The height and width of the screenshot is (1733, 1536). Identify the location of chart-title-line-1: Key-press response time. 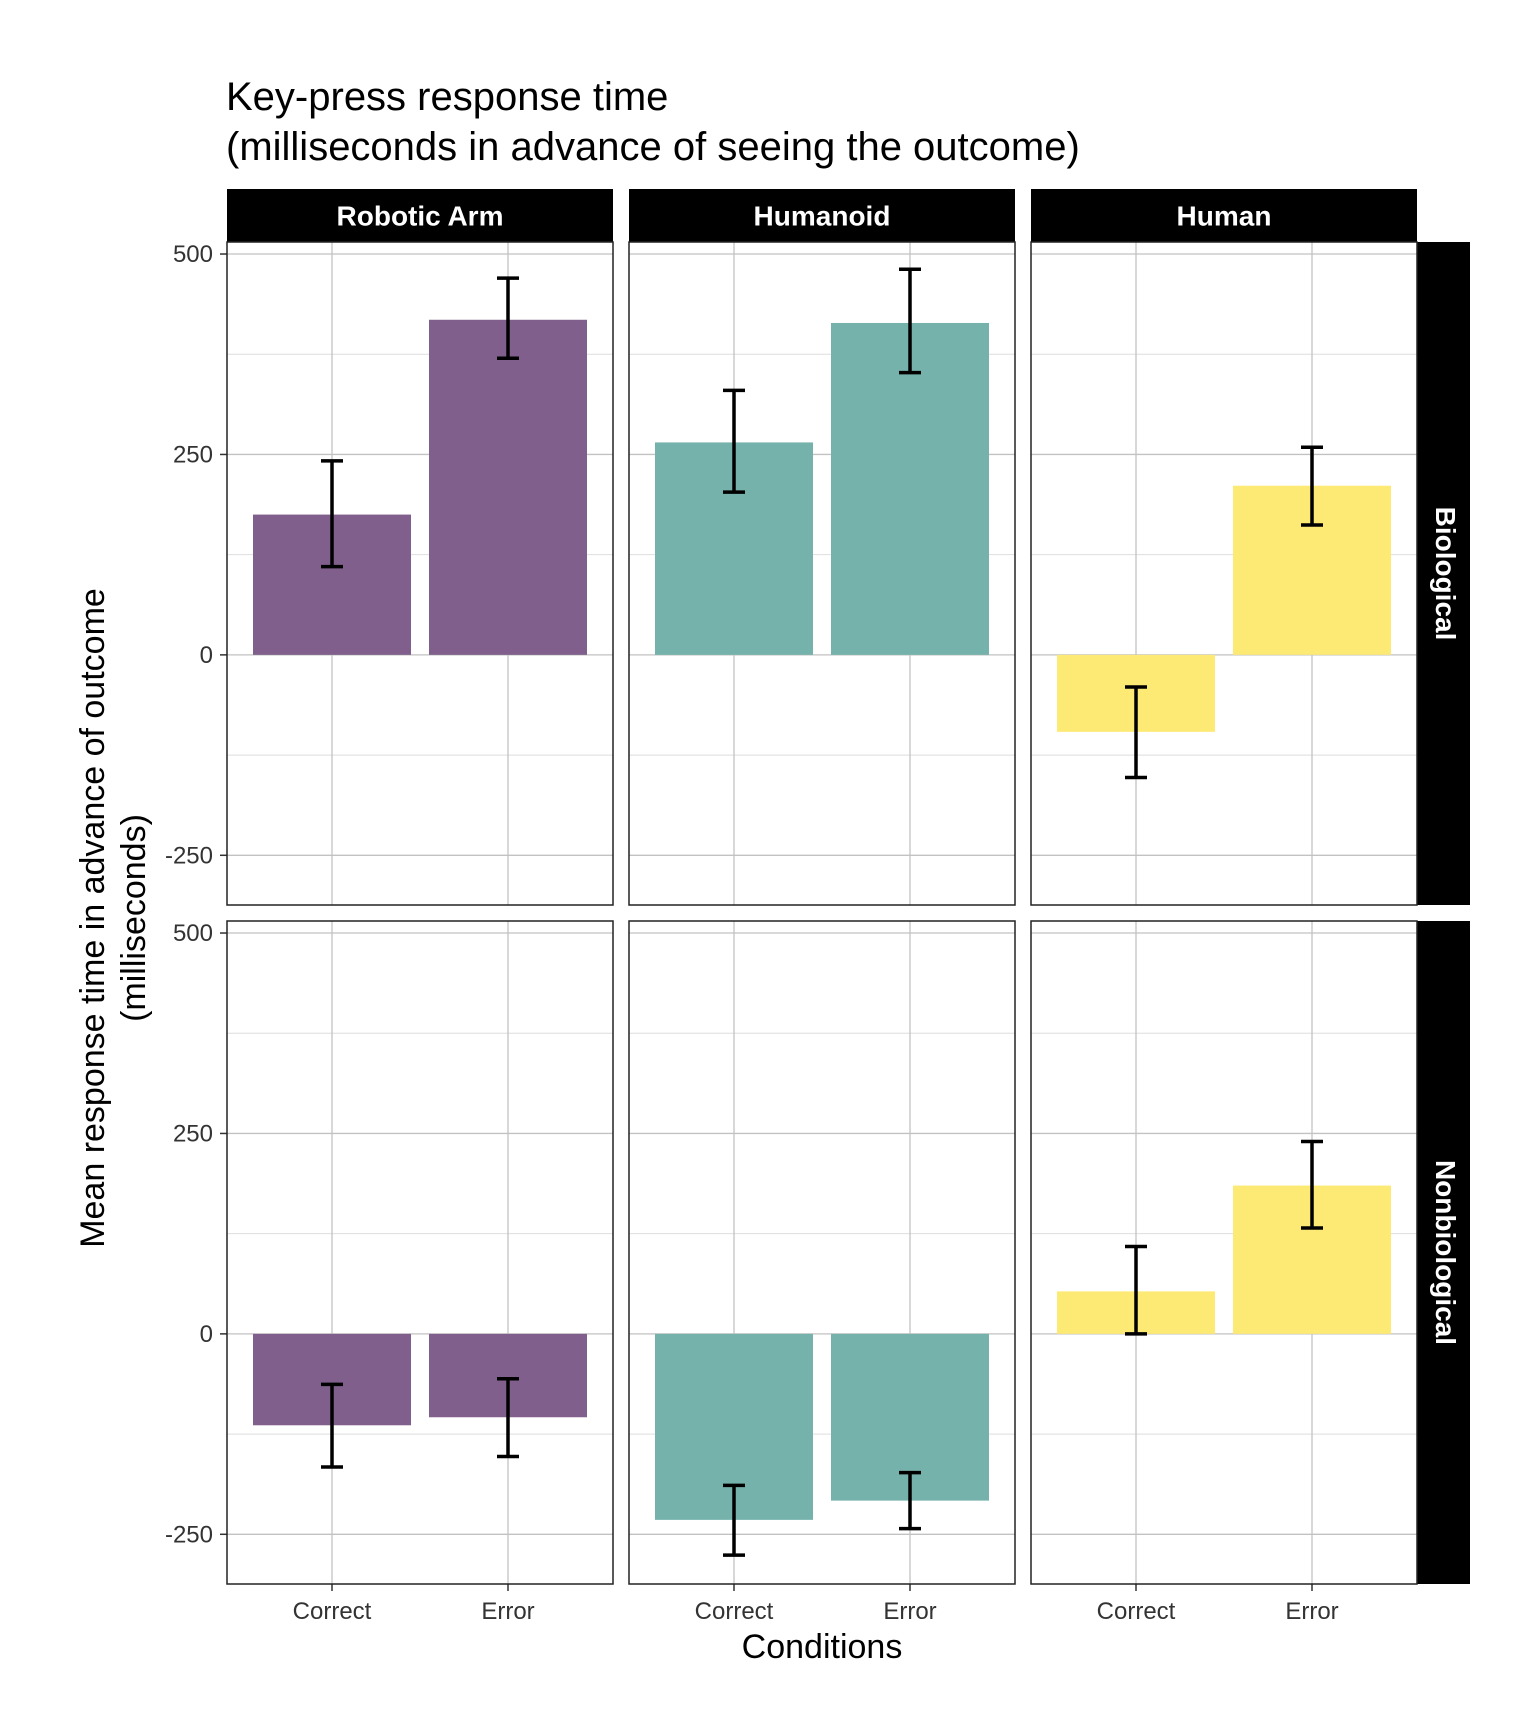
(447, 97).